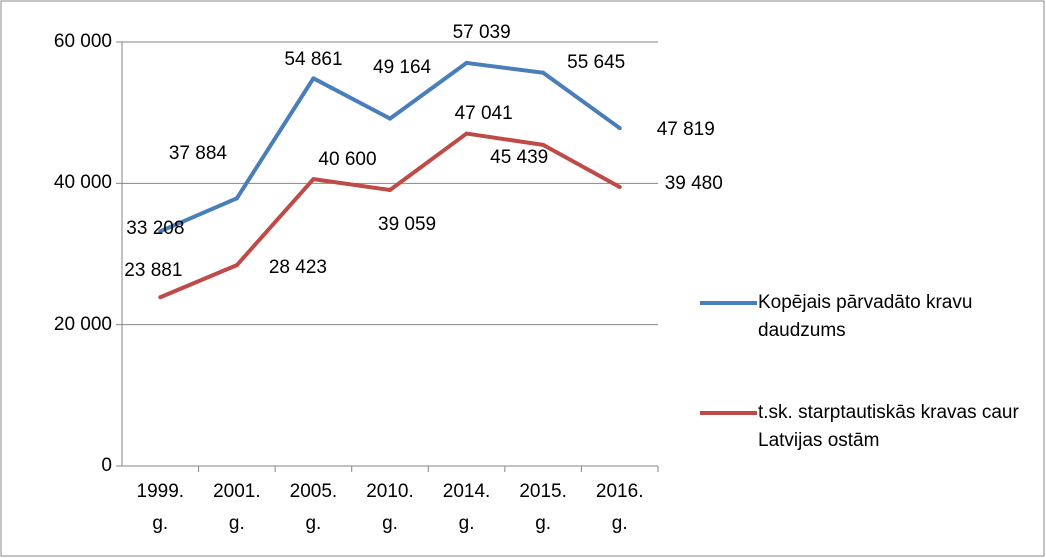  I want to click on y-tick-label: 60 000, so click(82, 41).